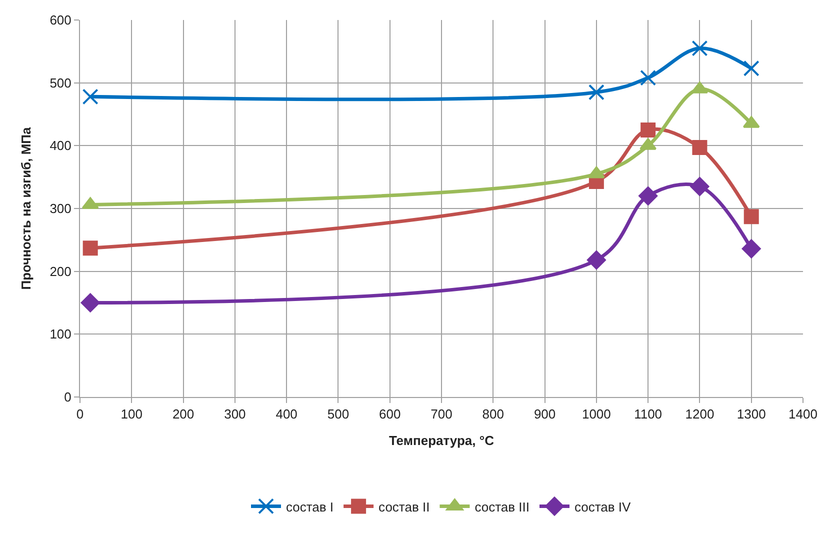  Describe the element at coordinates (545, 414) in the screenshot. I see `x-tick-label: 900` at that location.